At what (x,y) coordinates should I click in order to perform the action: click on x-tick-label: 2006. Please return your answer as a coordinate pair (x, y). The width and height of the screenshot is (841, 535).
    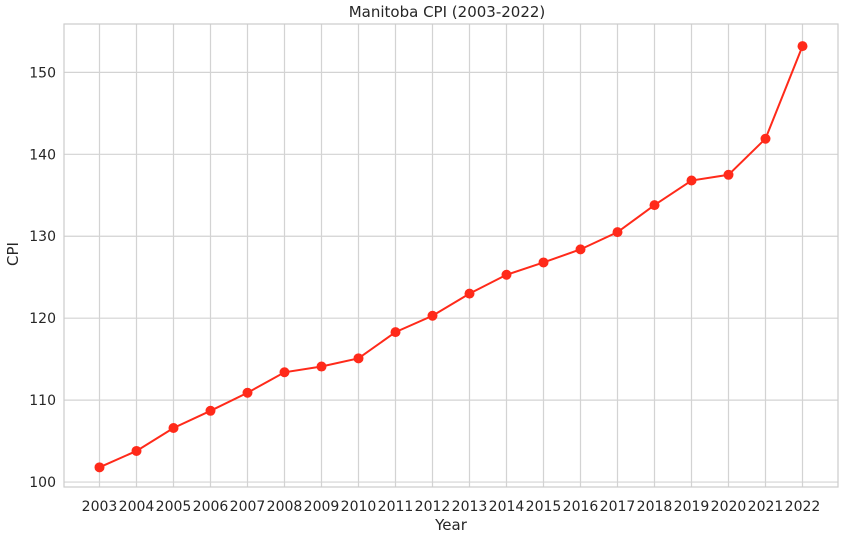
    Looking at the image, I should click on (211, 507).